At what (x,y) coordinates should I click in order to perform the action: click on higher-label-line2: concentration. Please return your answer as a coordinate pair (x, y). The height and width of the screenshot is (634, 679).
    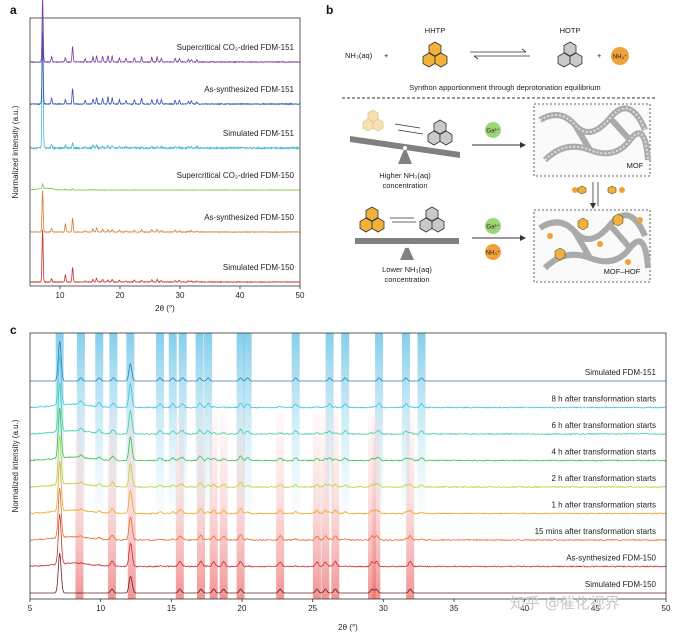
    Looking at the image, I should click on (404, 185).